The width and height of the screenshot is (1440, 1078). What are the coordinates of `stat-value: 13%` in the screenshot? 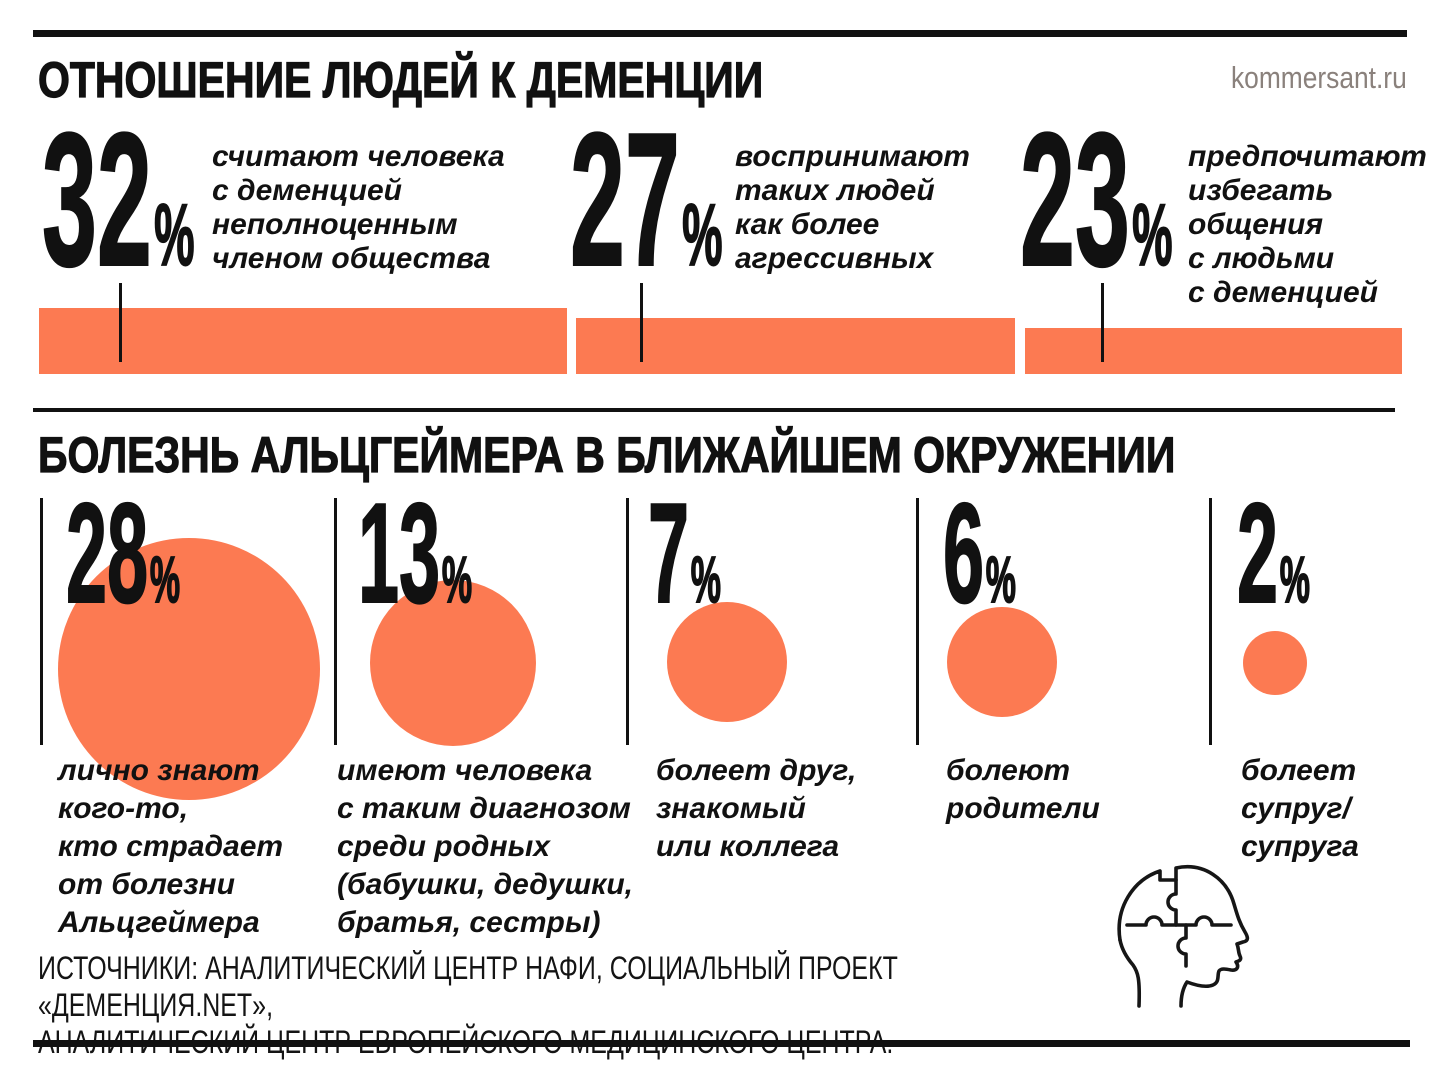 It's located at (415, 554).